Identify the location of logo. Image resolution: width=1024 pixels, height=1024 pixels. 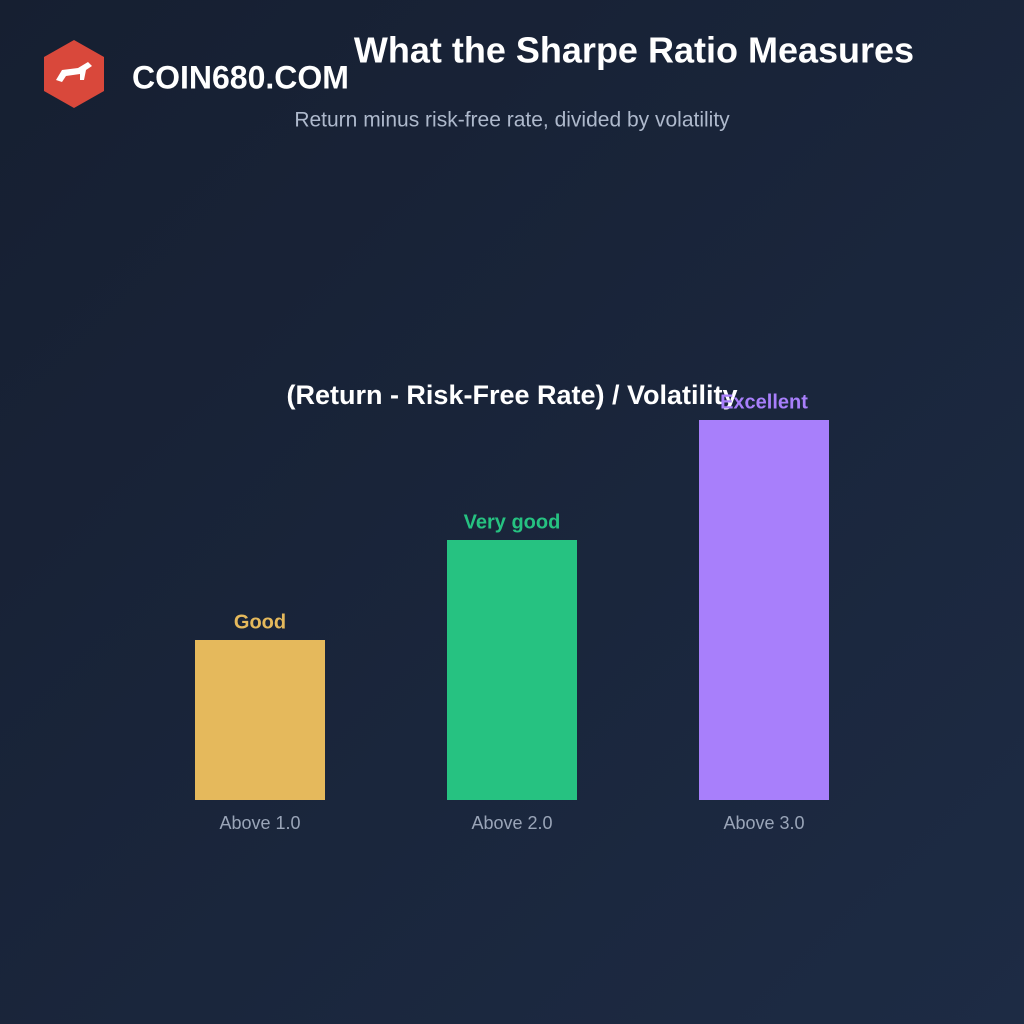
(74, 74).